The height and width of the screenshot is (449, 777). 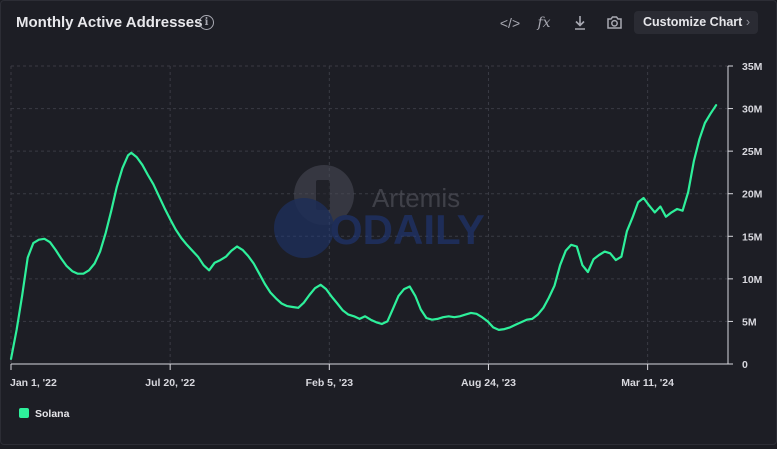 What do you see at coordinates (24, 413) in the screenshot?
I see `legend-swatch` at bounding box center [24, 413].